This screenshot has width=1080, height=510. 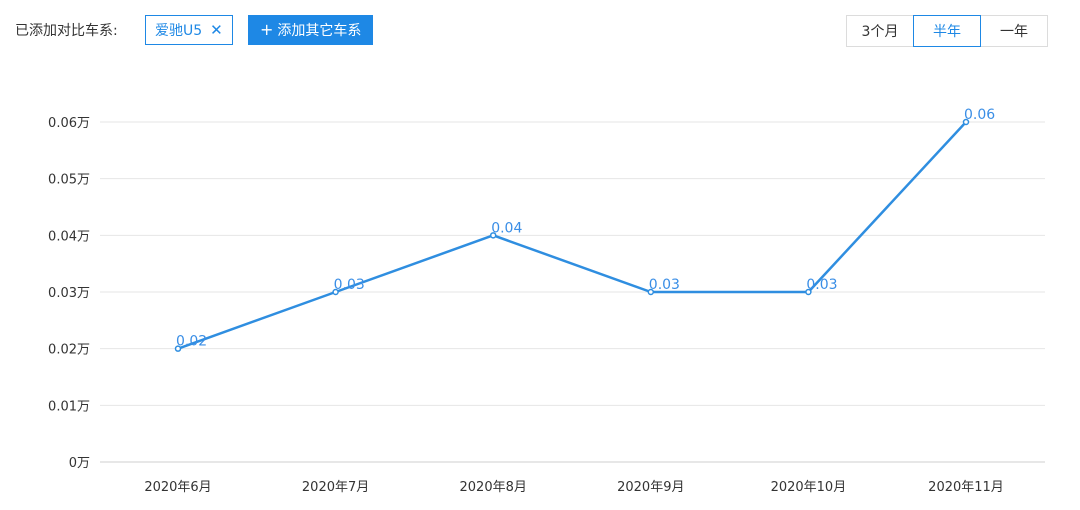 I want to click on y-tick-label: 0.03万, so click(x=69, y=293).